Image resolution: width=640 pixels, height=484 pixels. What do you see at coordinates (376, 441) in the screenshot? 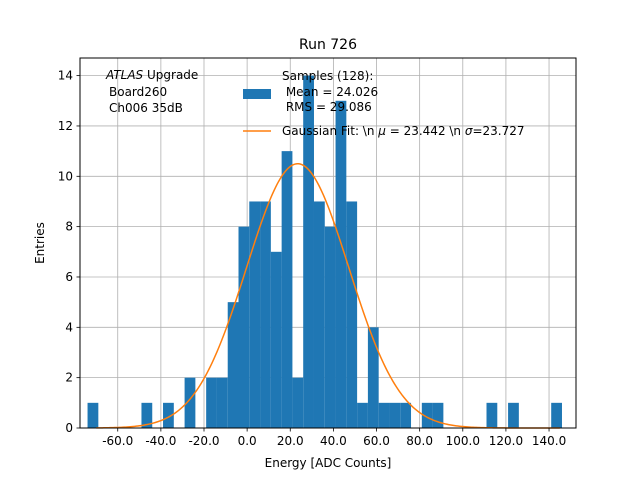
I see `x-tick-label: 60.0` at bounding box center [376, 441].